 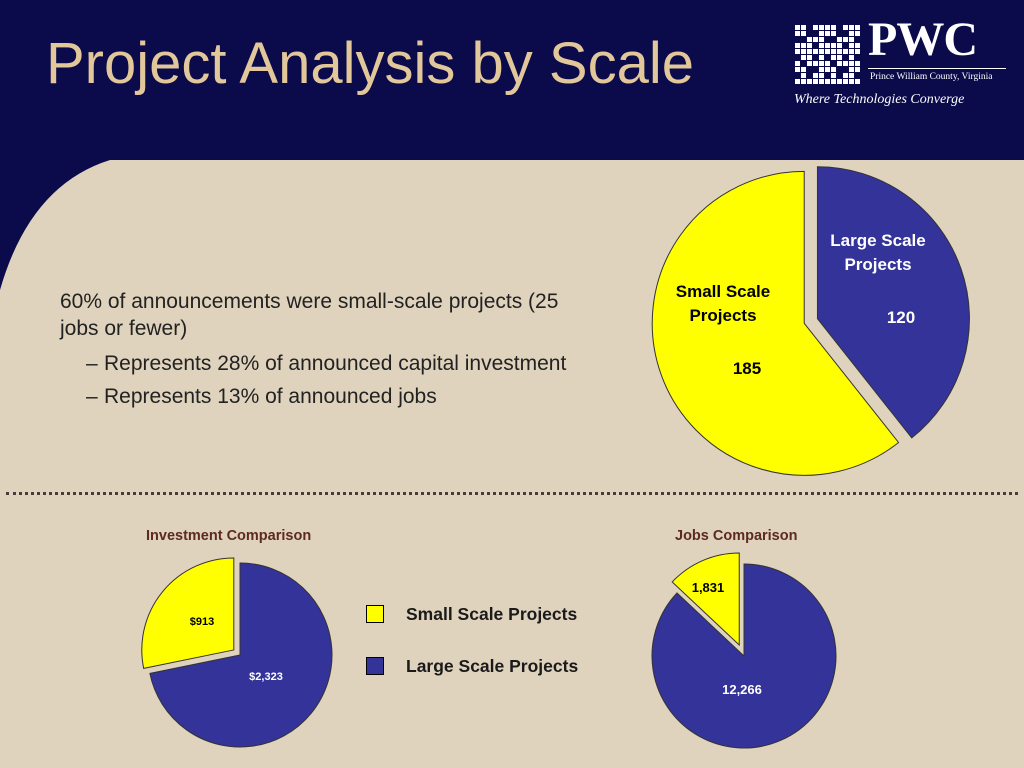 What do you see at coordinates (375, 666) in the screenshot?
I see `legend-swatch-large` at bounding box center [375, 666].